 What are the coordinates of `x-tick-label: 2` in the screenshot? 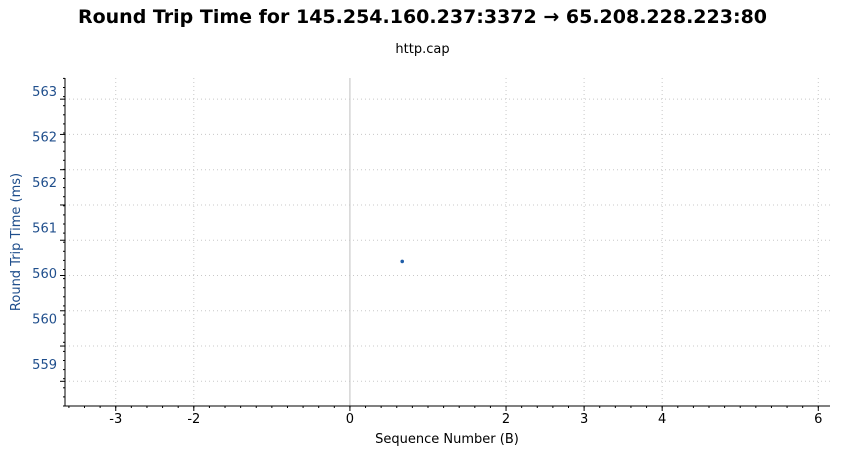 It's located at (506, 419).